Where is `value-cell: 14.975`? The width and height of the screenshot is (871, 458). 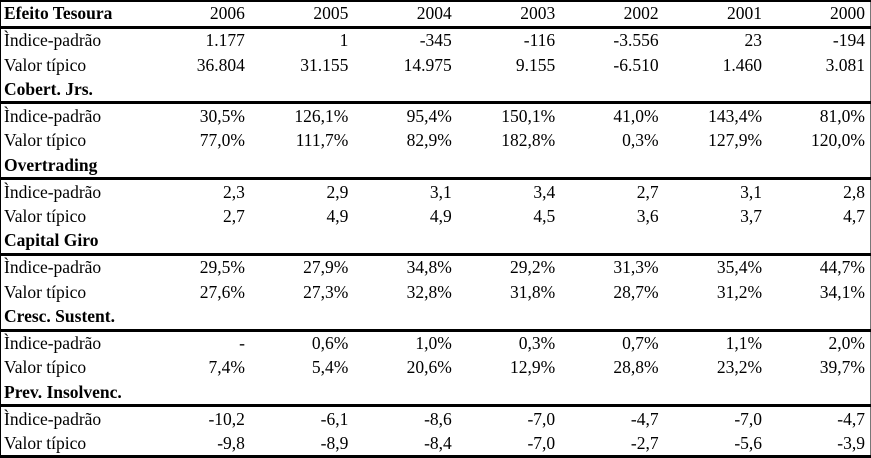 value-cell: 14.975 is located at coordinates (427, 64).